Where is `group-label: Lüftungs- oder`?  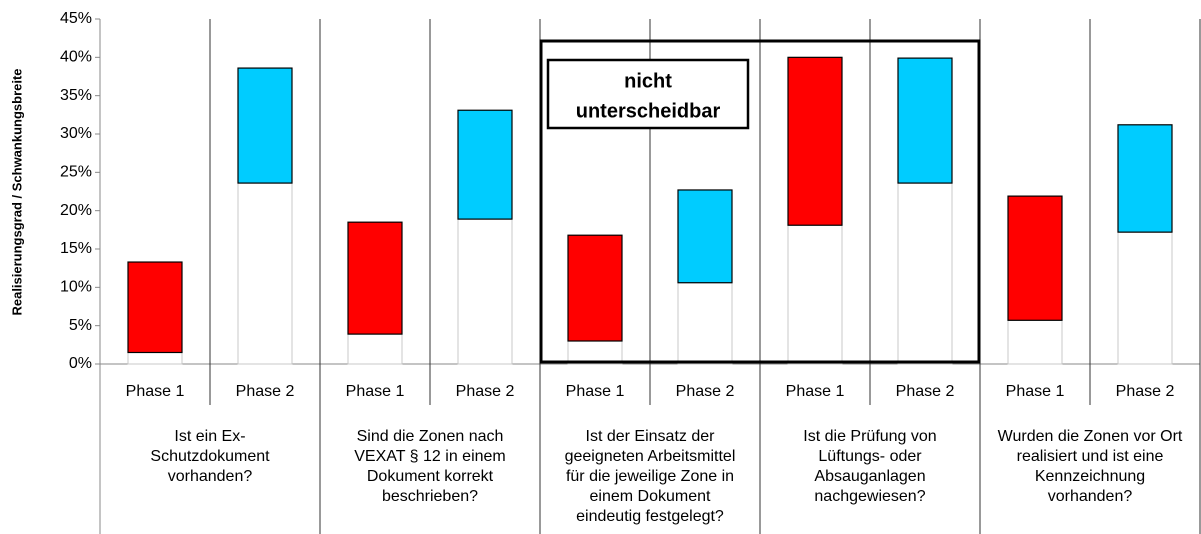
group-label: Lüftungs- oder is located at coordinates (870, 456).